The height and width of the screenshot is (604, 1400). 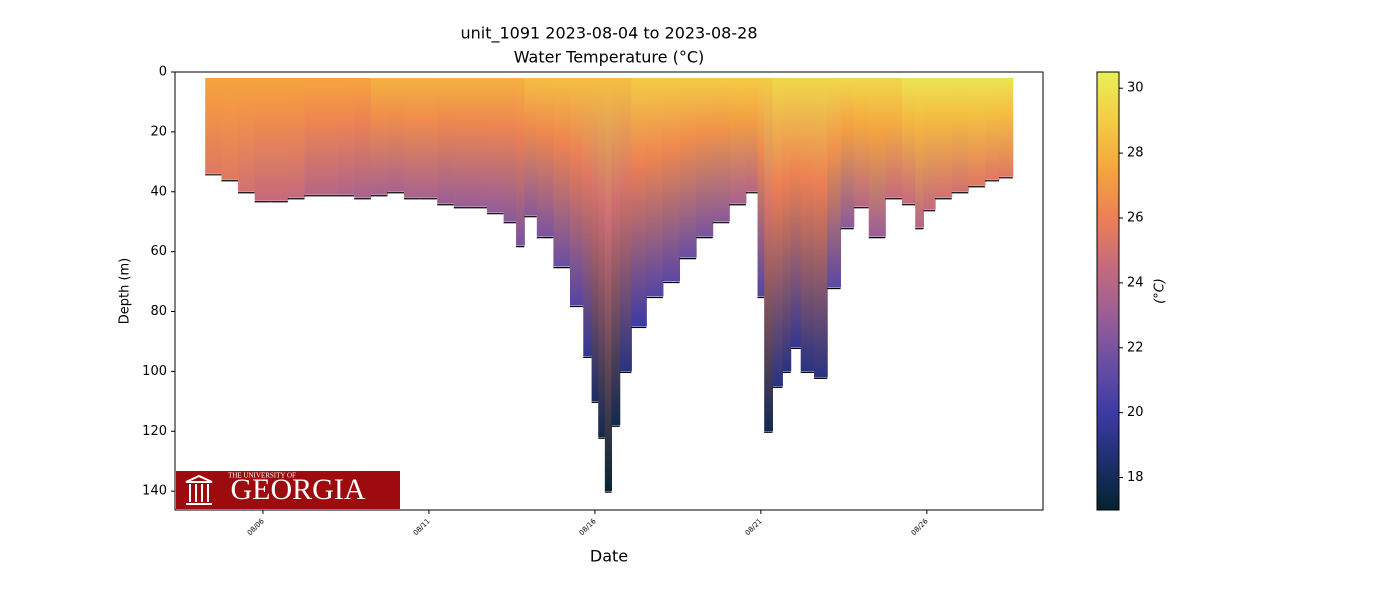 I want to click on y-tick-label: 100, so click(x=154, y=371).